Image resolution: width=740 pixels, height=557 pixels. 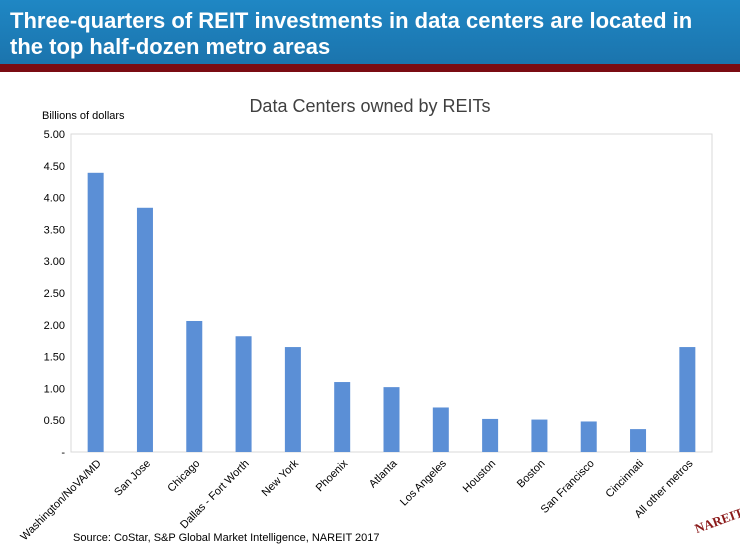 What do you see at coordinates (54, 167) in the screenshot?
I see `y-tick-label: 4.50` at bounding box center [54, 167].